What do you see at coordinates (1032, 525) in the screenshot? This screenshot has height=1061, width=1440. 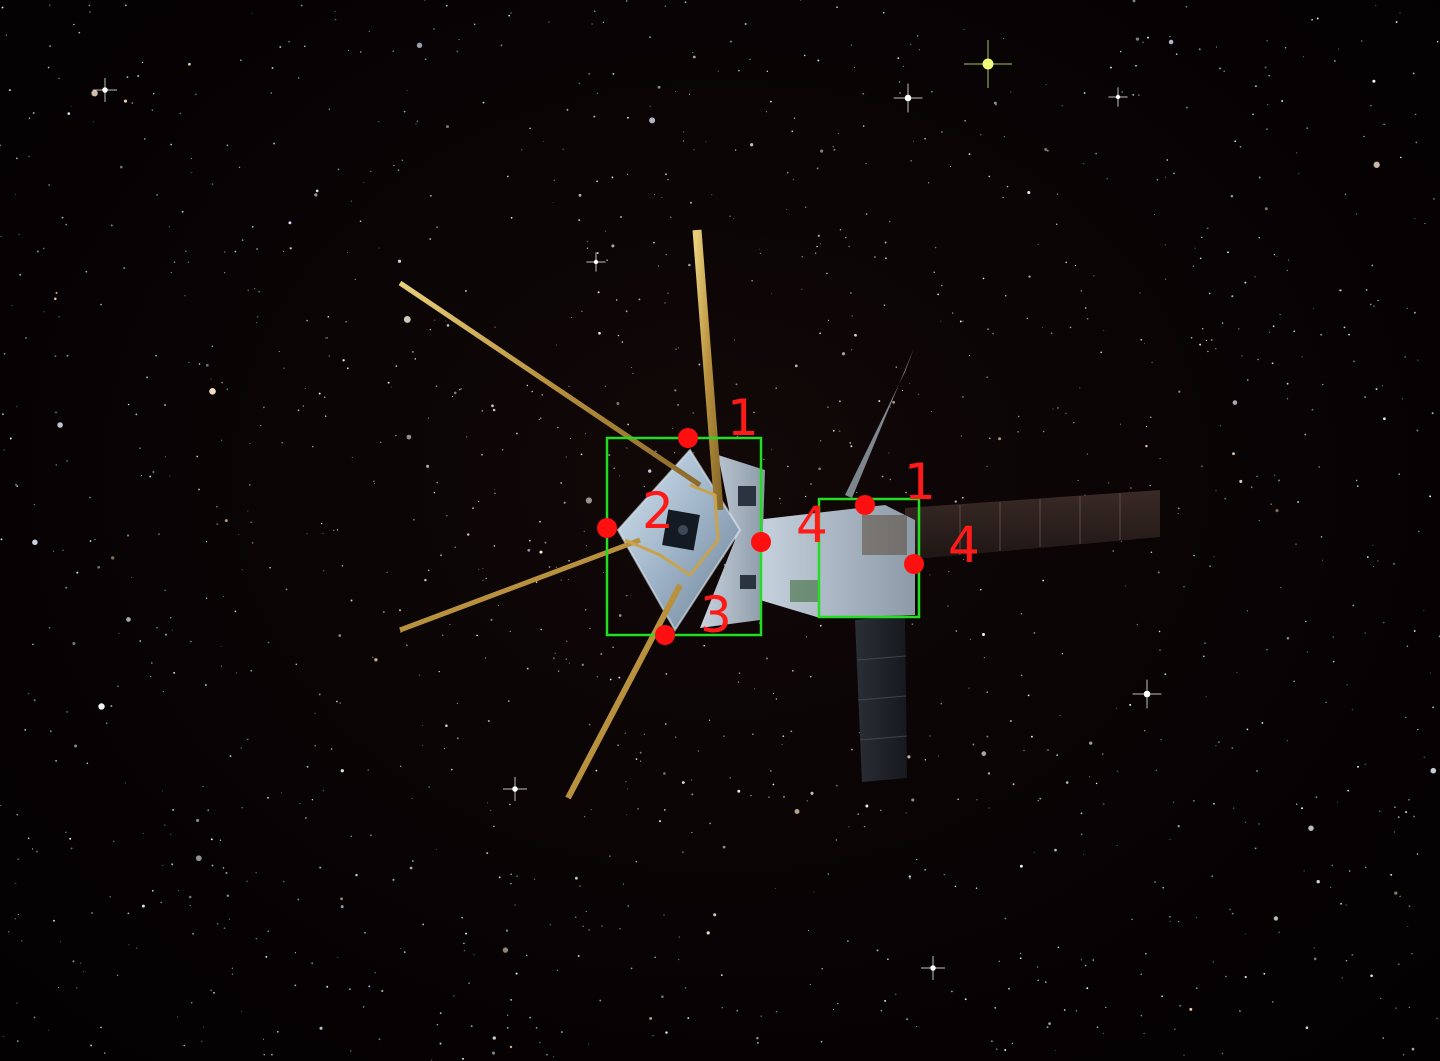 I see `solar-panel-right` at bounding box center [1032, 525].